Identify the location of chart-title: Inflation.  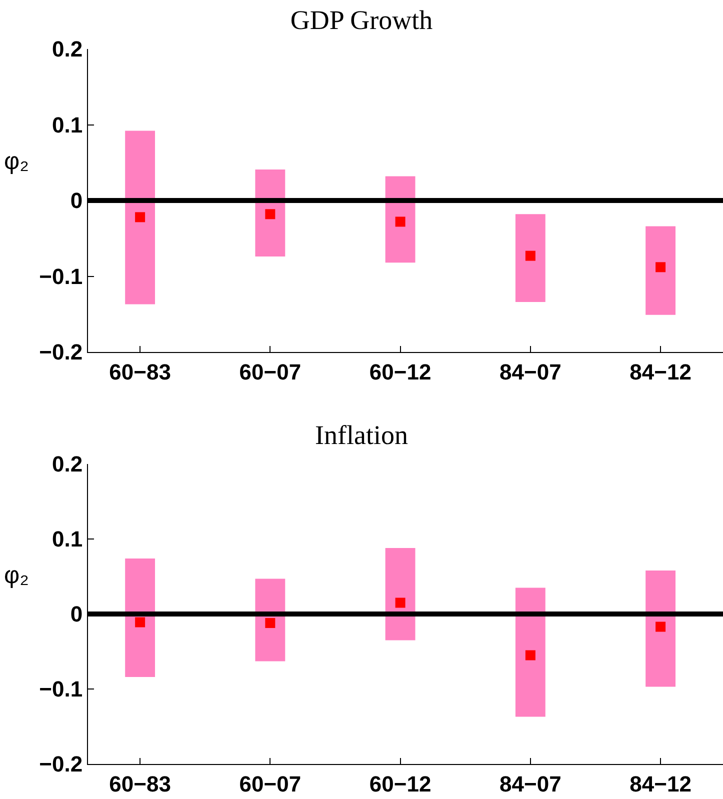
(361, 435).